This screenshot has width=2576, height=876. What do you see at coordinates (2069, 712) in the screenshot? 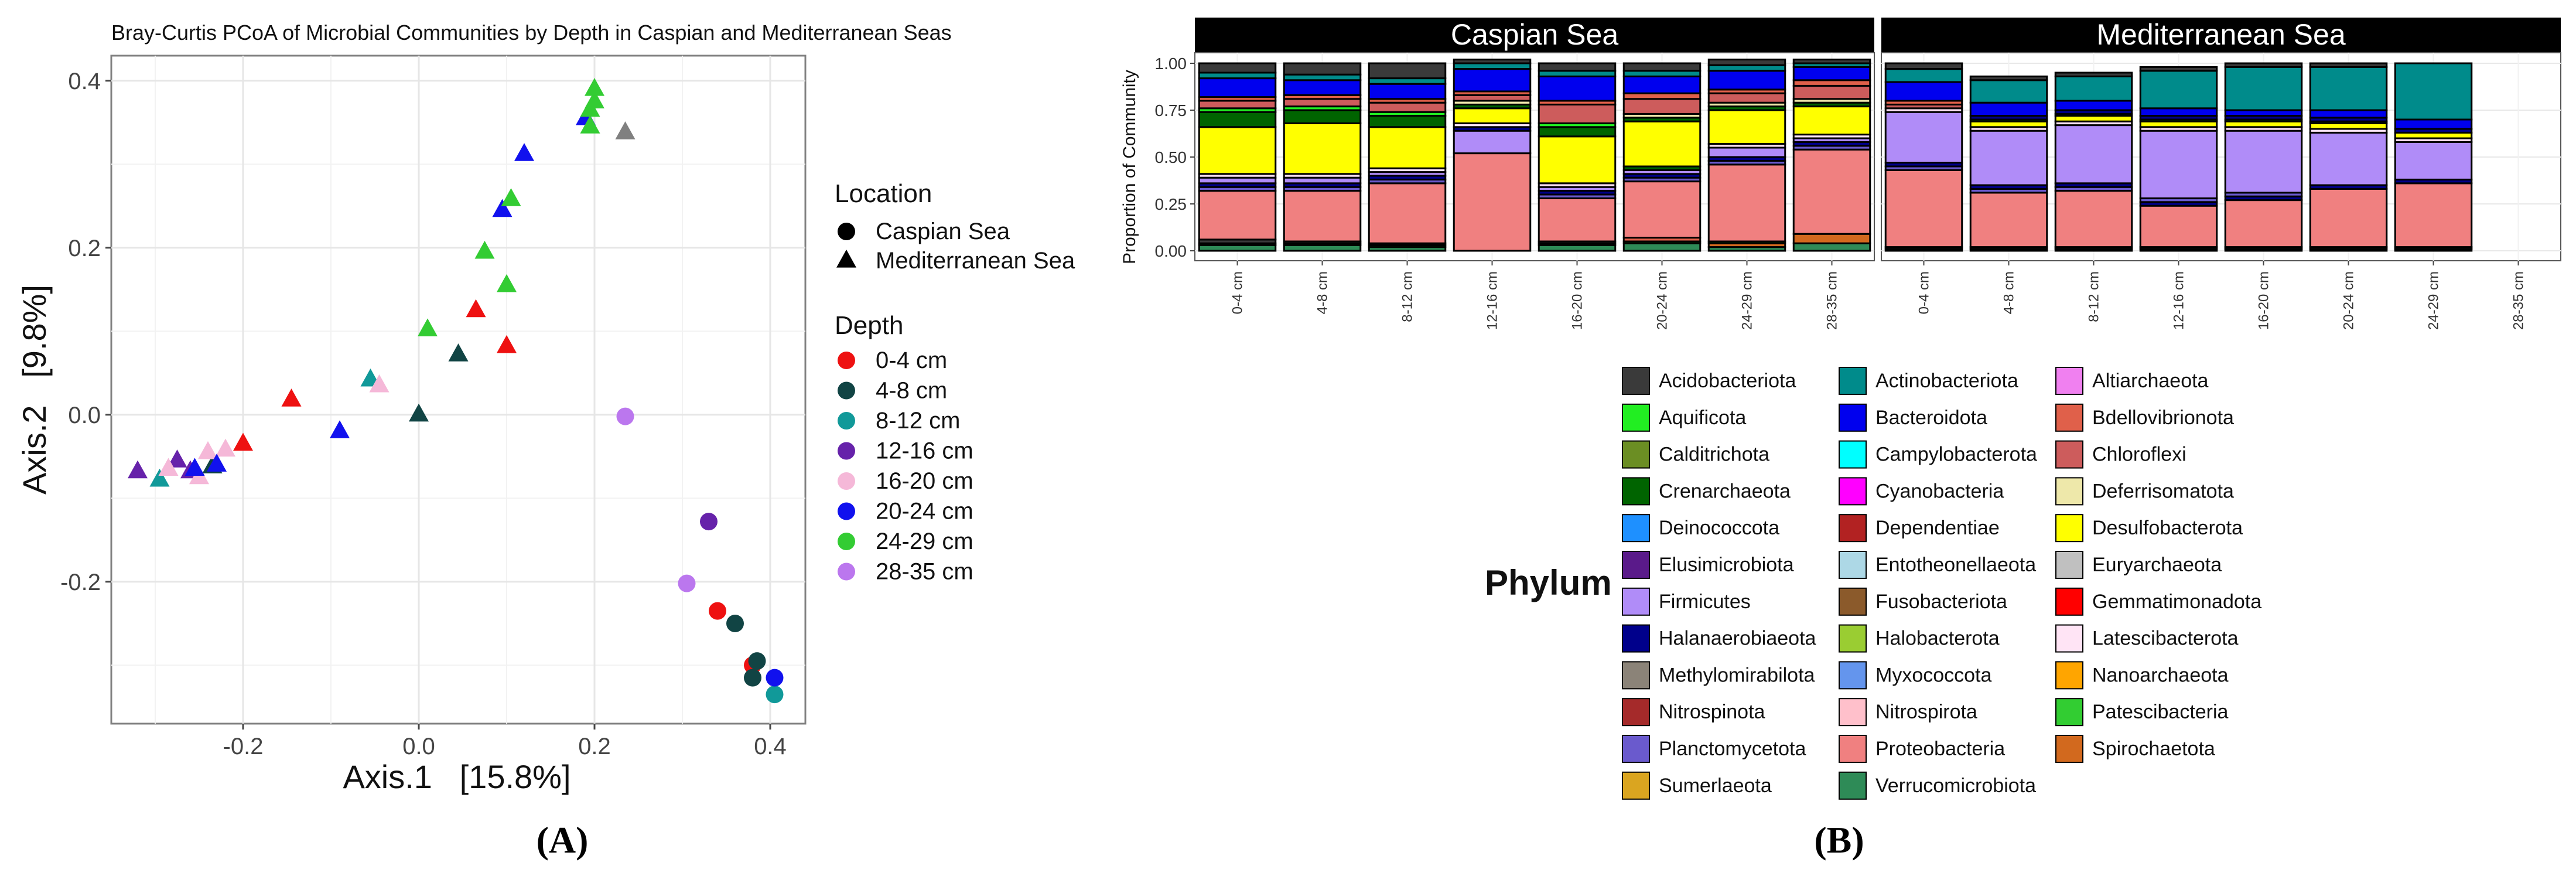
I see `legend-key-patescibacteria` at bounding box center [2069, 712].